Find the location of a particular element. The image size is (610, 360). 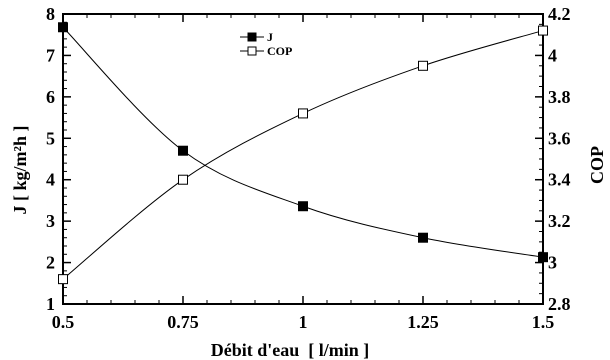

y2-tick-label-7: 4.2 is located at coordinates (559, 14).